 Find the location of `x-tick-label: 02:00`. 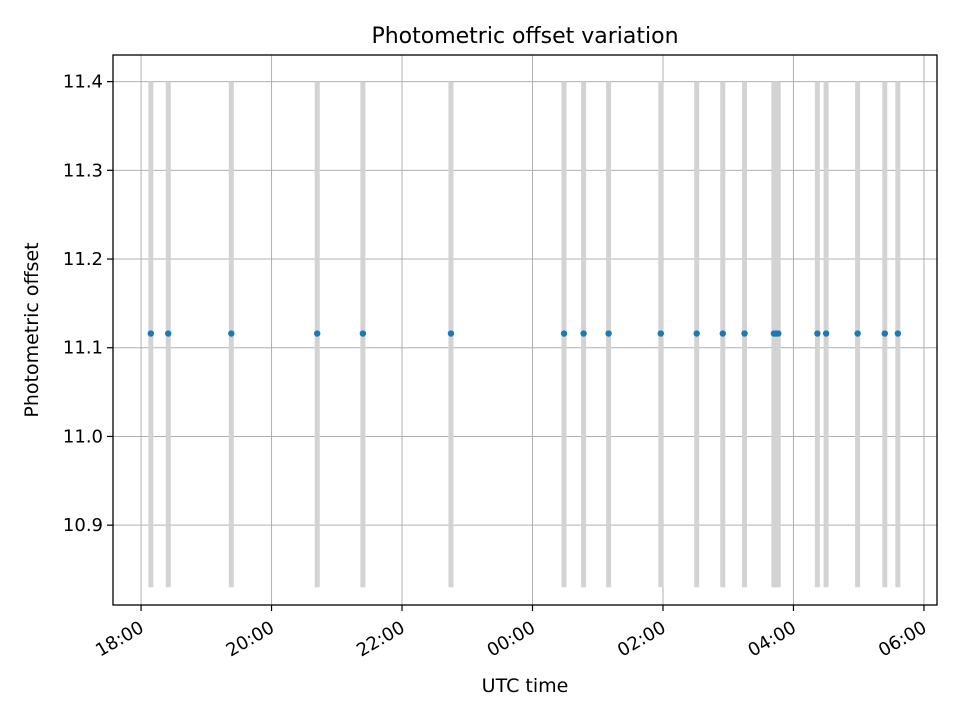

x-tick-label: 02:00 is located at coordinates (641, 639).